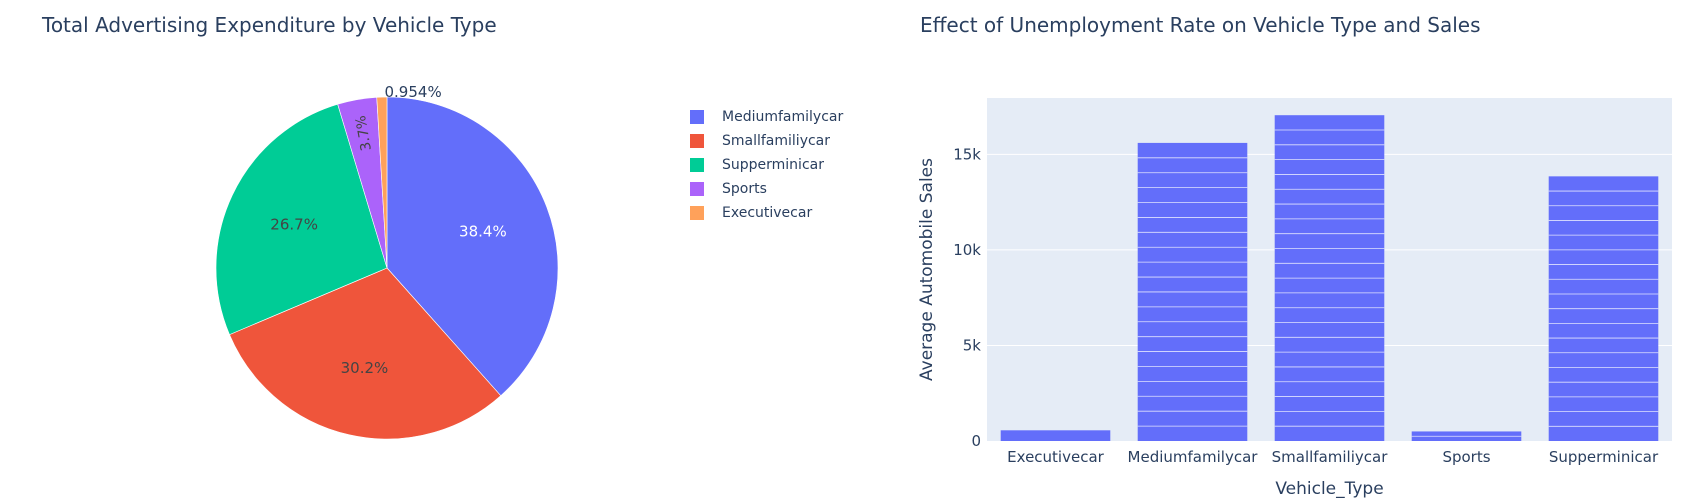  I want to click on pie-slice-mediumfamilycar, so click(472, 246).